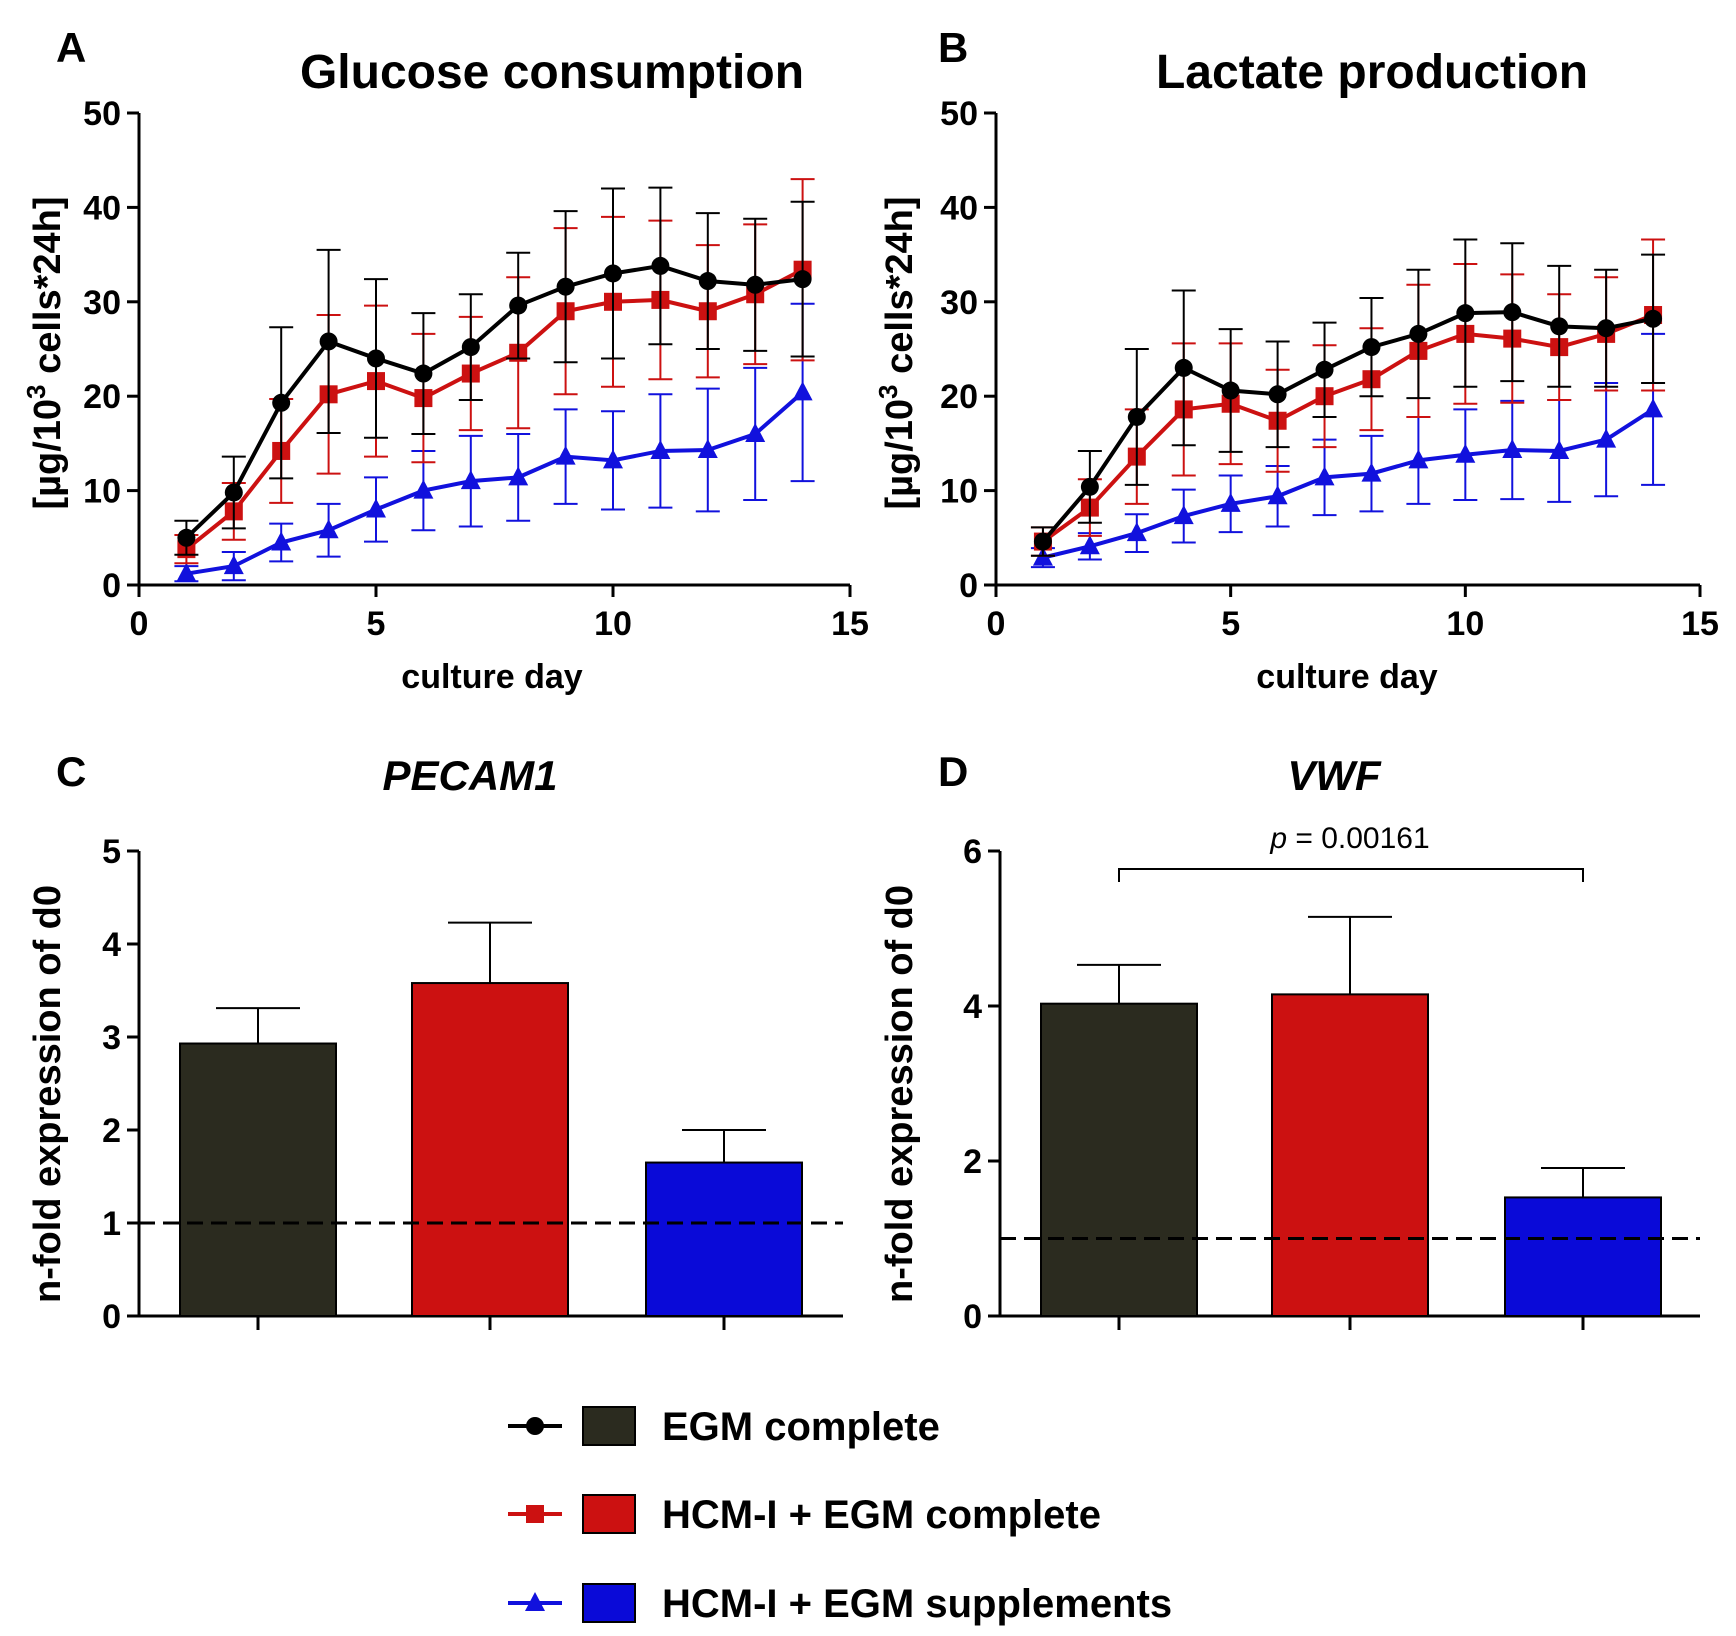  I want to click on panel-c-ytick-label: 0, so click(111, 1317).